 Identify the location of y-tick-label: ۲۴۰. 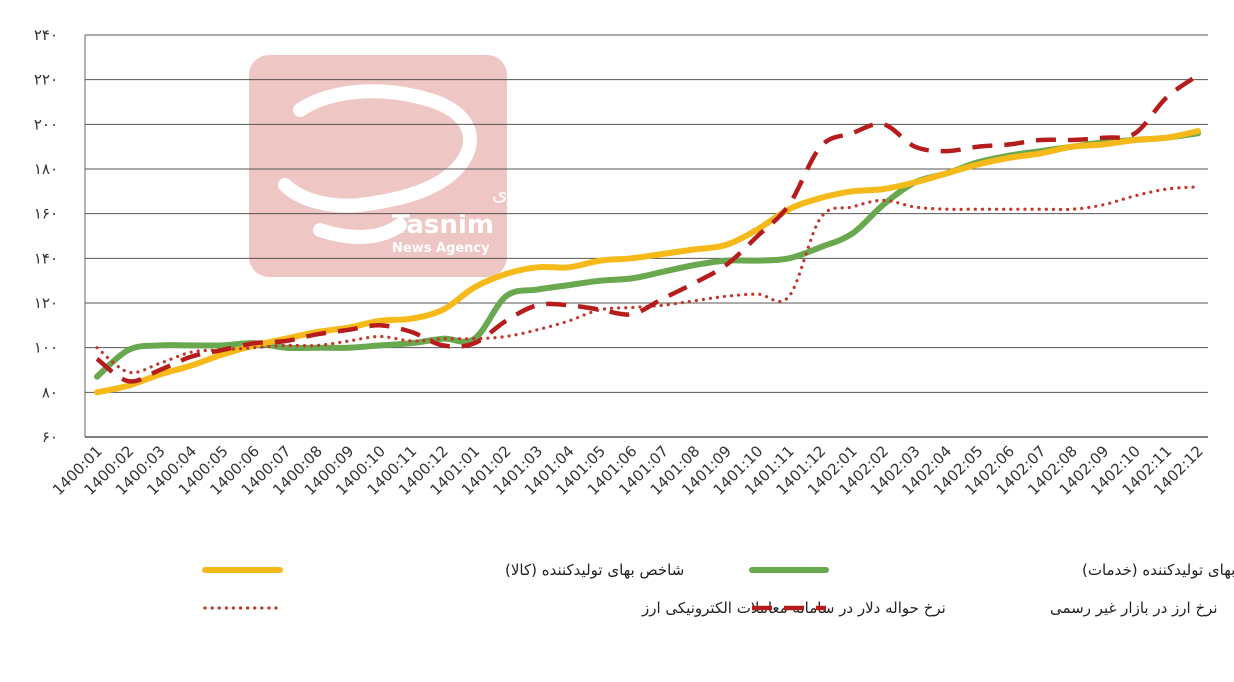
(46, 35).